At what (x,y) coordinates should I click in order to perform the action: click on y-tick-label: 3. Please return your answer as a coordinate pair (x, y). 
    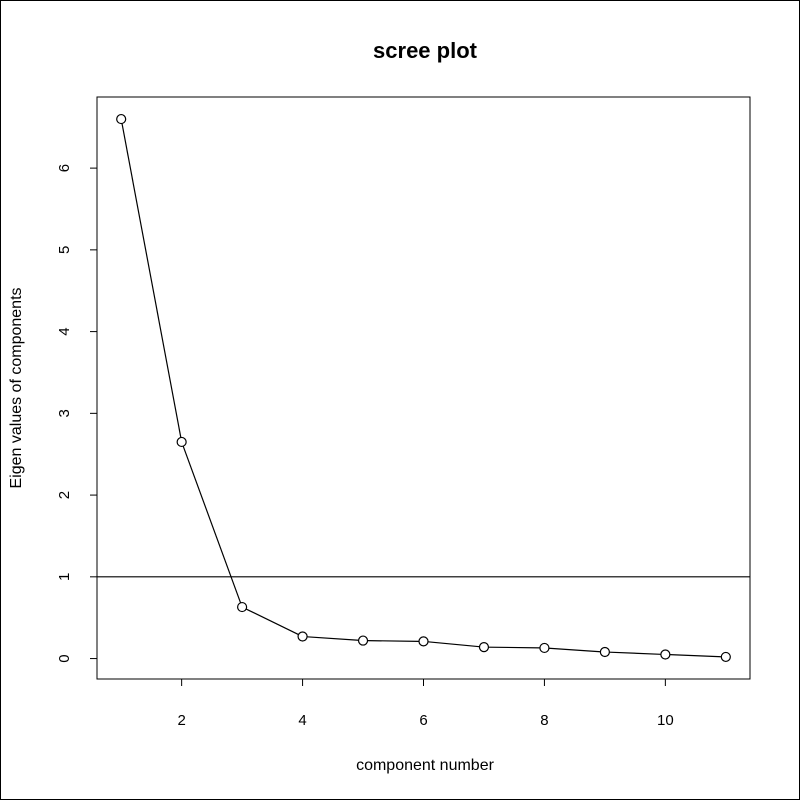
    Looking at the image, I should click on (64, 413).